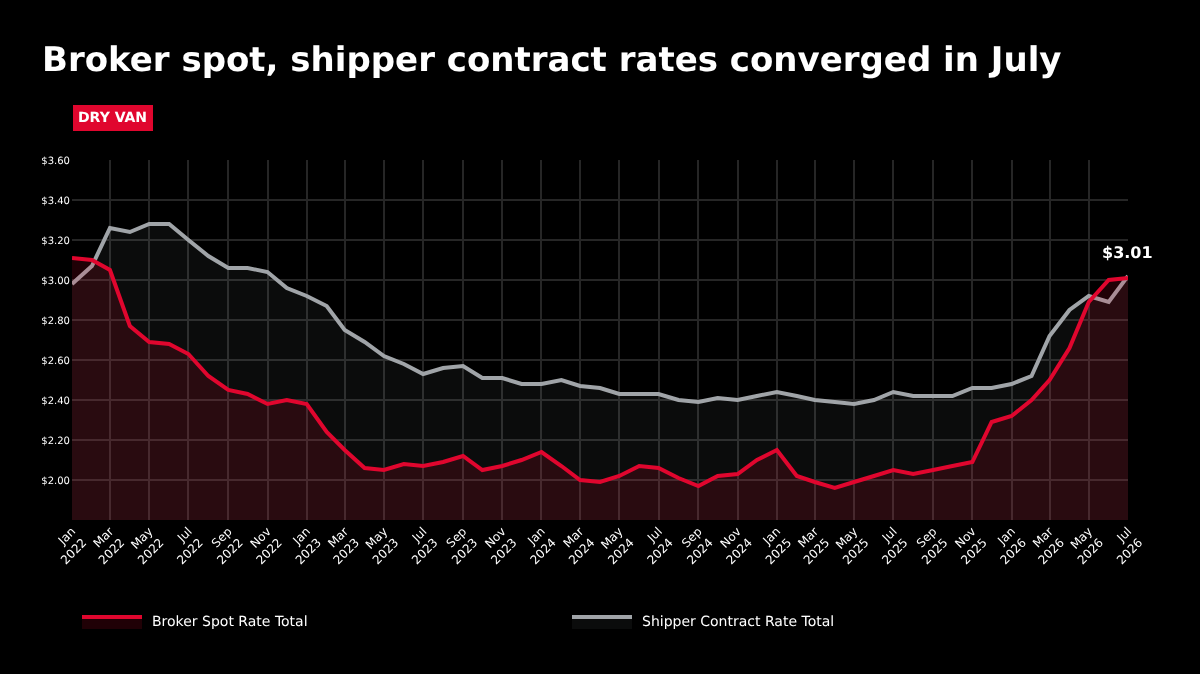  Describe the element at coordinates (1128, 253) in the screenshot. I see `annotation: $3.01` at that location.